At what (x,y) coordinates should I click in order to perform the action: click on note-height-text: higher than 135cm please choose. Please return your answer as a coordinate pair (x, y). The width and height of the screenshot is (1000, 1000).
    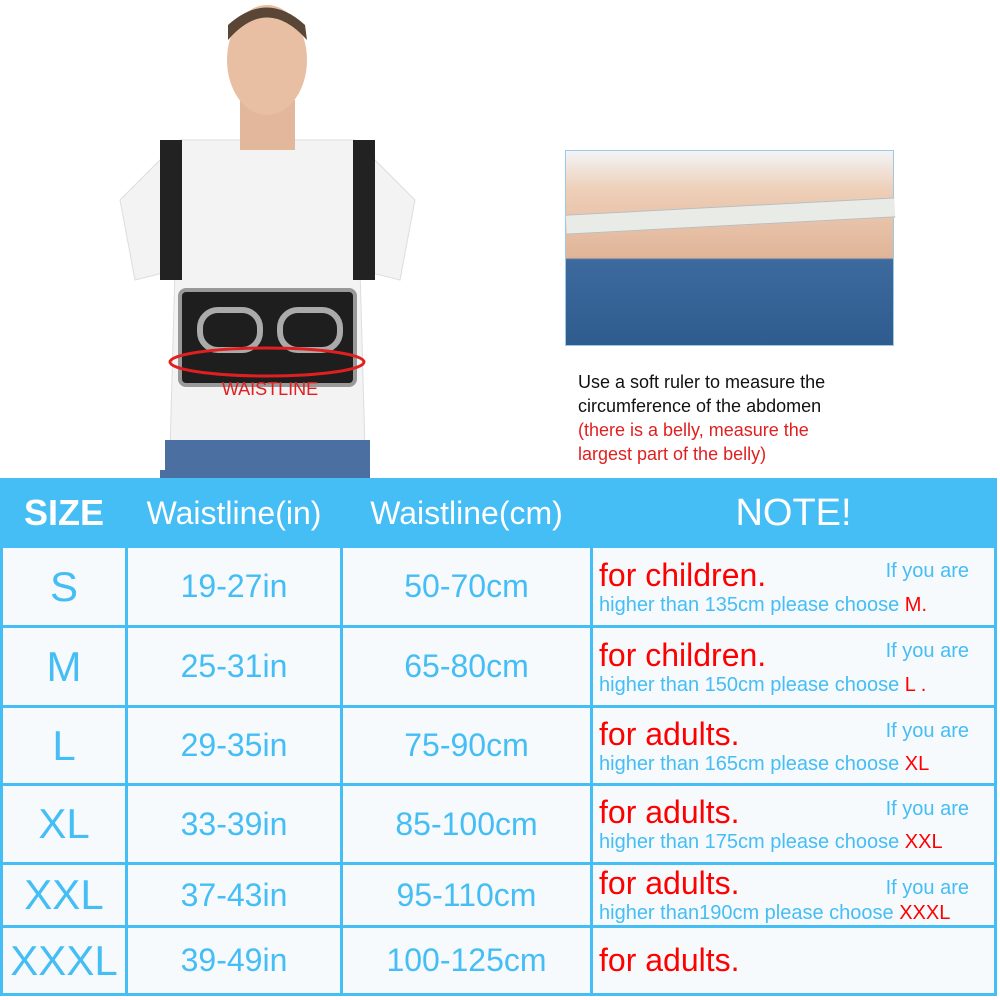
    Looking at the image, I should click on (749, 604).